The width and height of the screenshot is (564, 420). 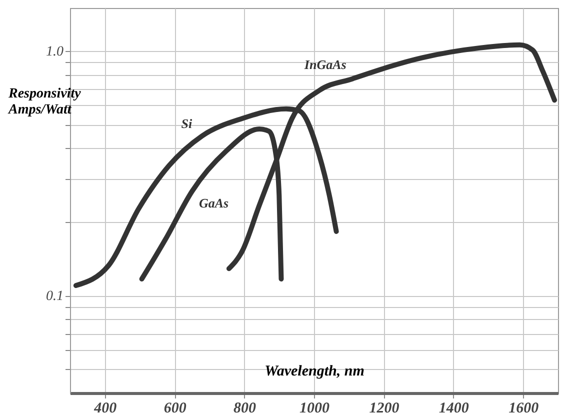 I want to click on x-tick-label: 800, so click(x=245, y=408).